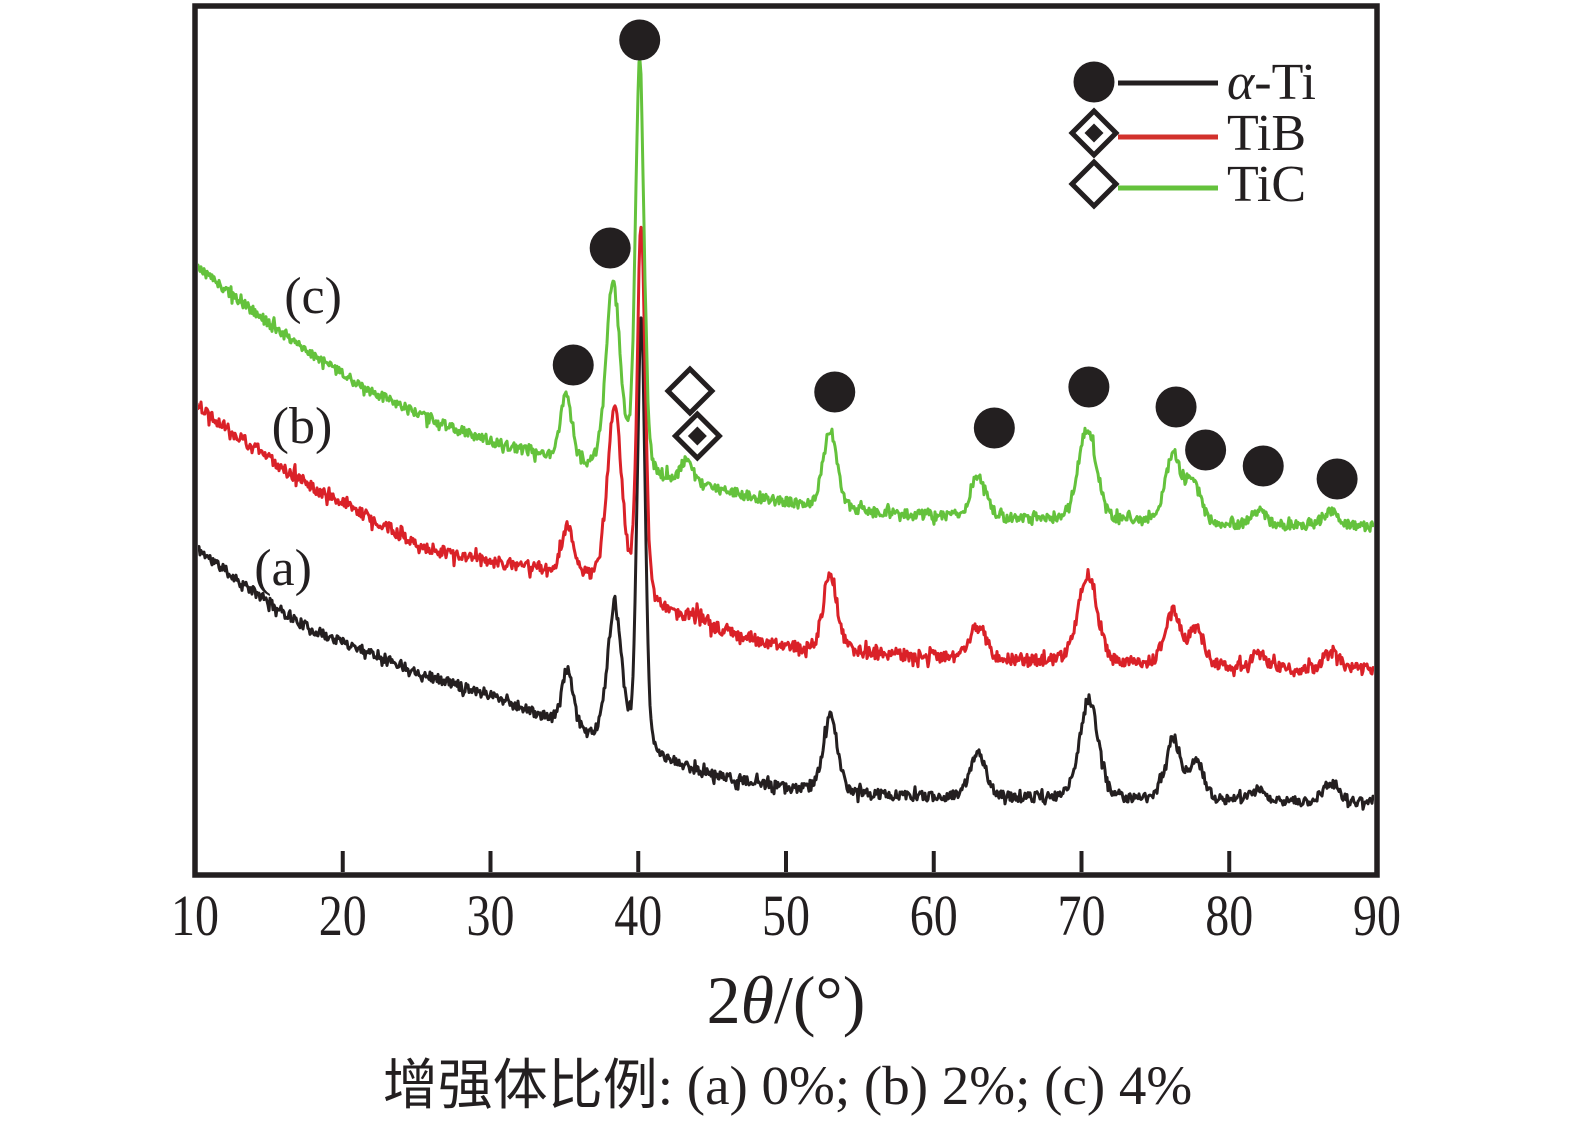 Image resolution: width=1575 pixels, height=1142 pixels. What do you see at coordinates (786, 915) in the screenshot?
I see `x-tick-label-50: 50` at bounding box center [786, 915].